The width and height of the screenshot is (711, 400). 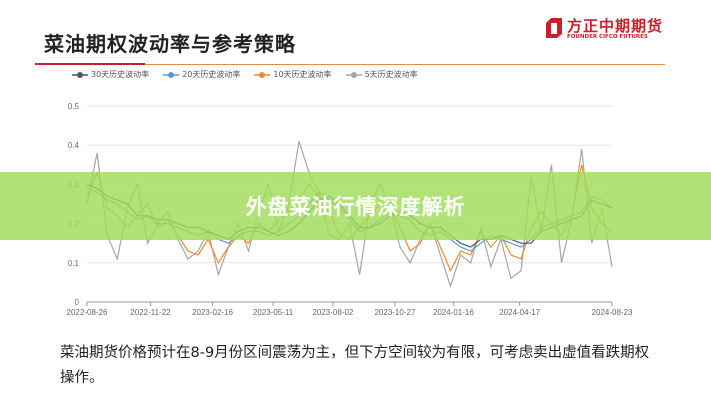 I want to click on legend-item-30d: 30天历史波动率, so click(x=110, y=74).